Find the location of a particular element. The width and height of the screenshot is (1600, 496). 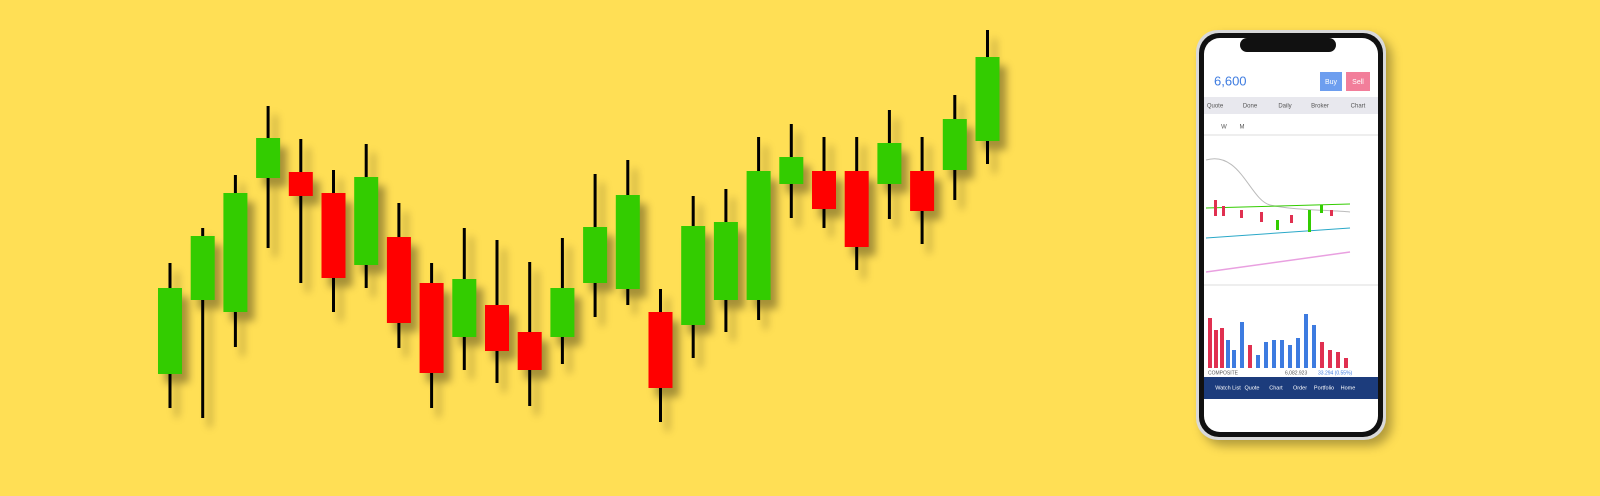

price: 6,600 is located at coordinates (1230, 80).